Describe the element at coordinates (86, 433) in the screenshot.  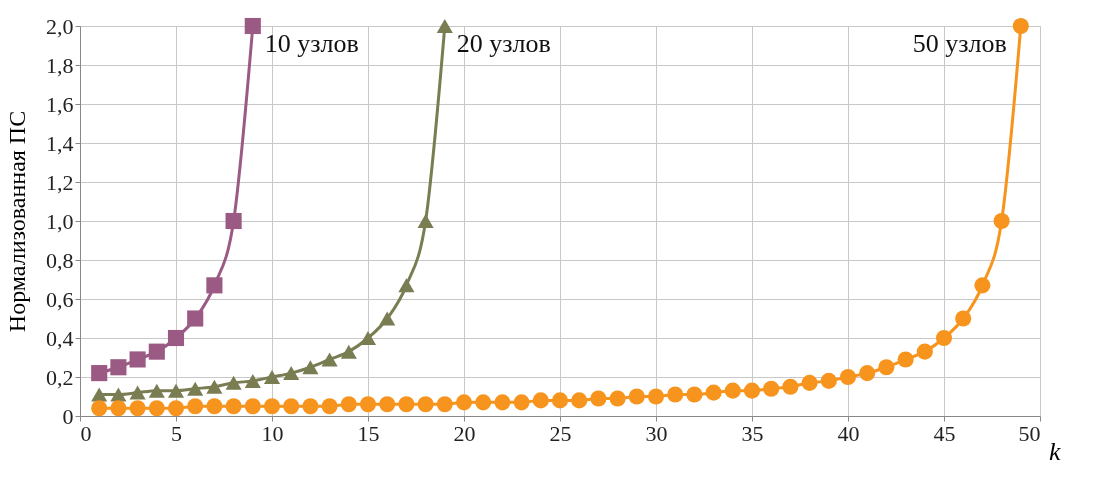
I see `x-tick-label: 0` at that location.